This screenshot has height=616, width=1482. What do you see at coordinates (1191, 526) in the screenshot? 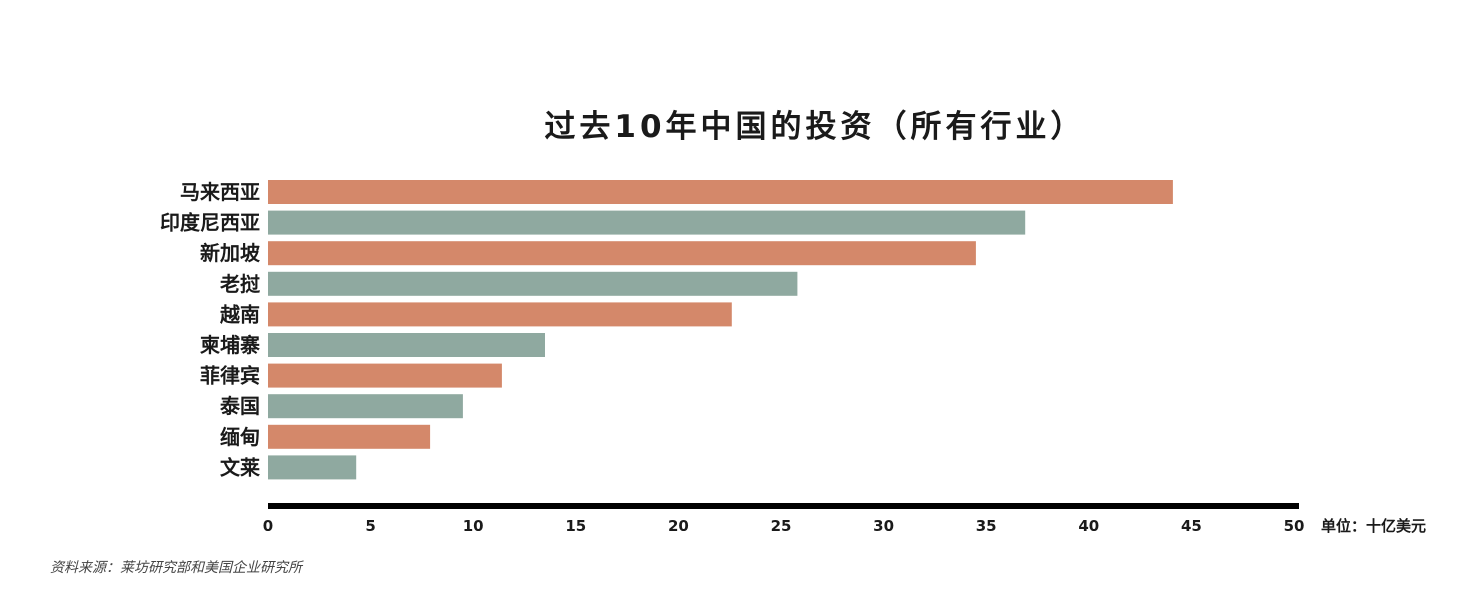
I see `x-tick-label-9: 45` at bounding box center [1191, 526].